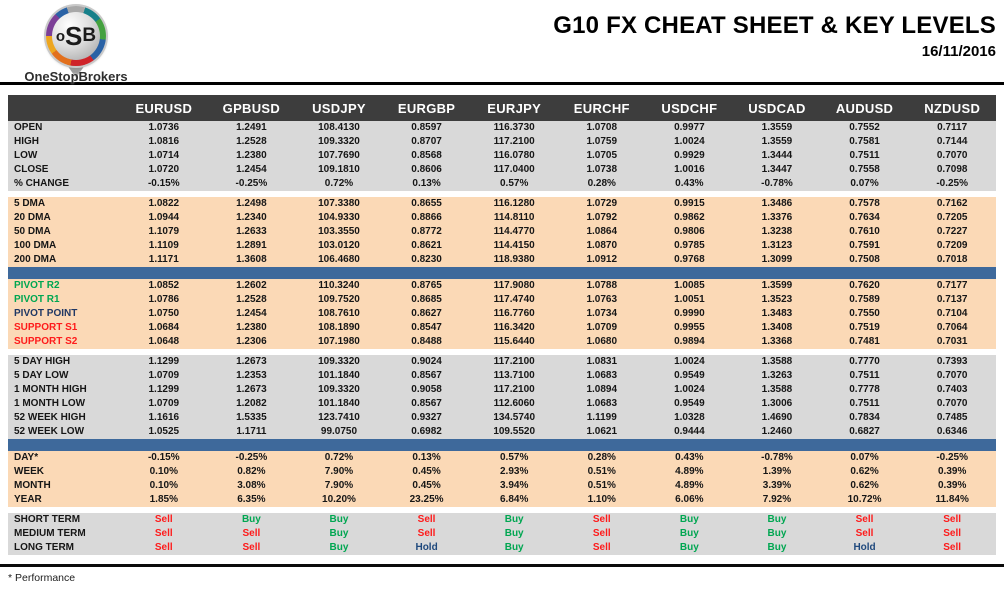 The image size is (1004, 607). I want to click on row-label: HIGH, so click(26, 141).